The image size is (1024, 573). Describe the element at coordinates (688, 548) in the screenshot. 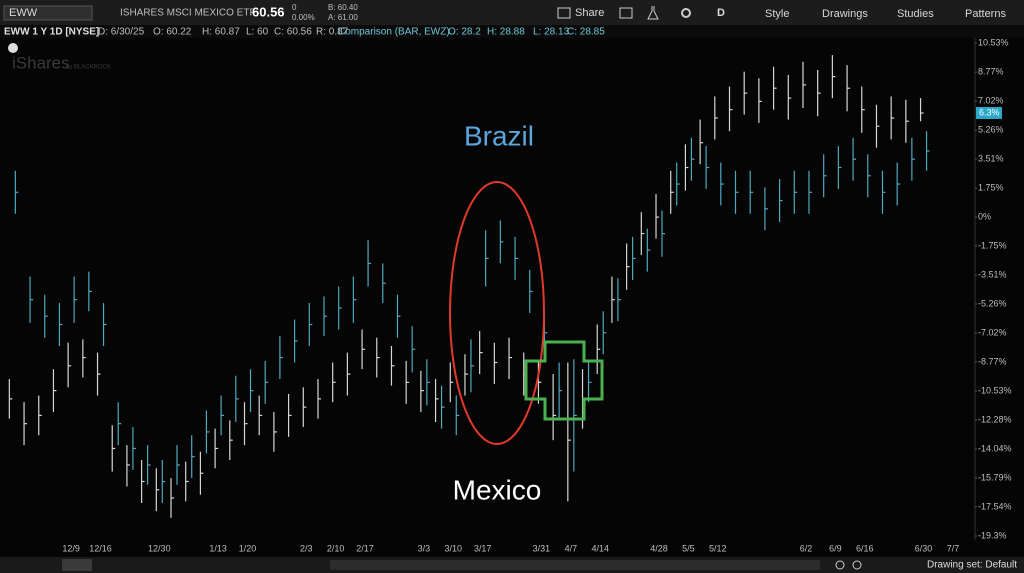

I see `x-tick-label: 5/5` at that location.